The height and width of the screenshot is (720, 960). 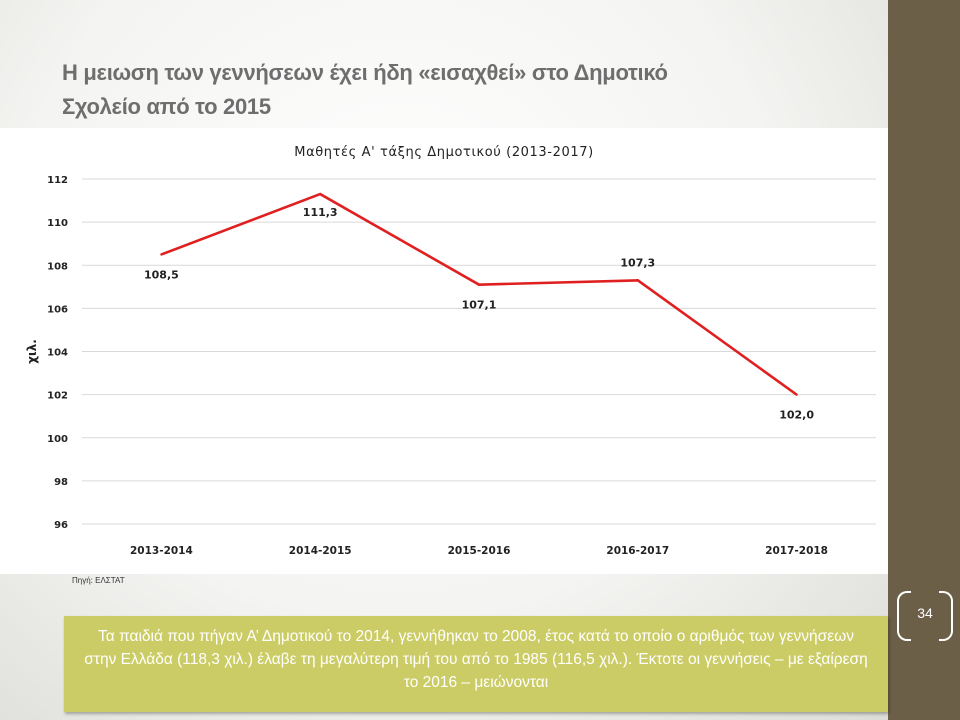 What do you see at coordinates (61, 525) in the screenshot?
I see `y-tick-label: 96` at bounding box center [61, 525].